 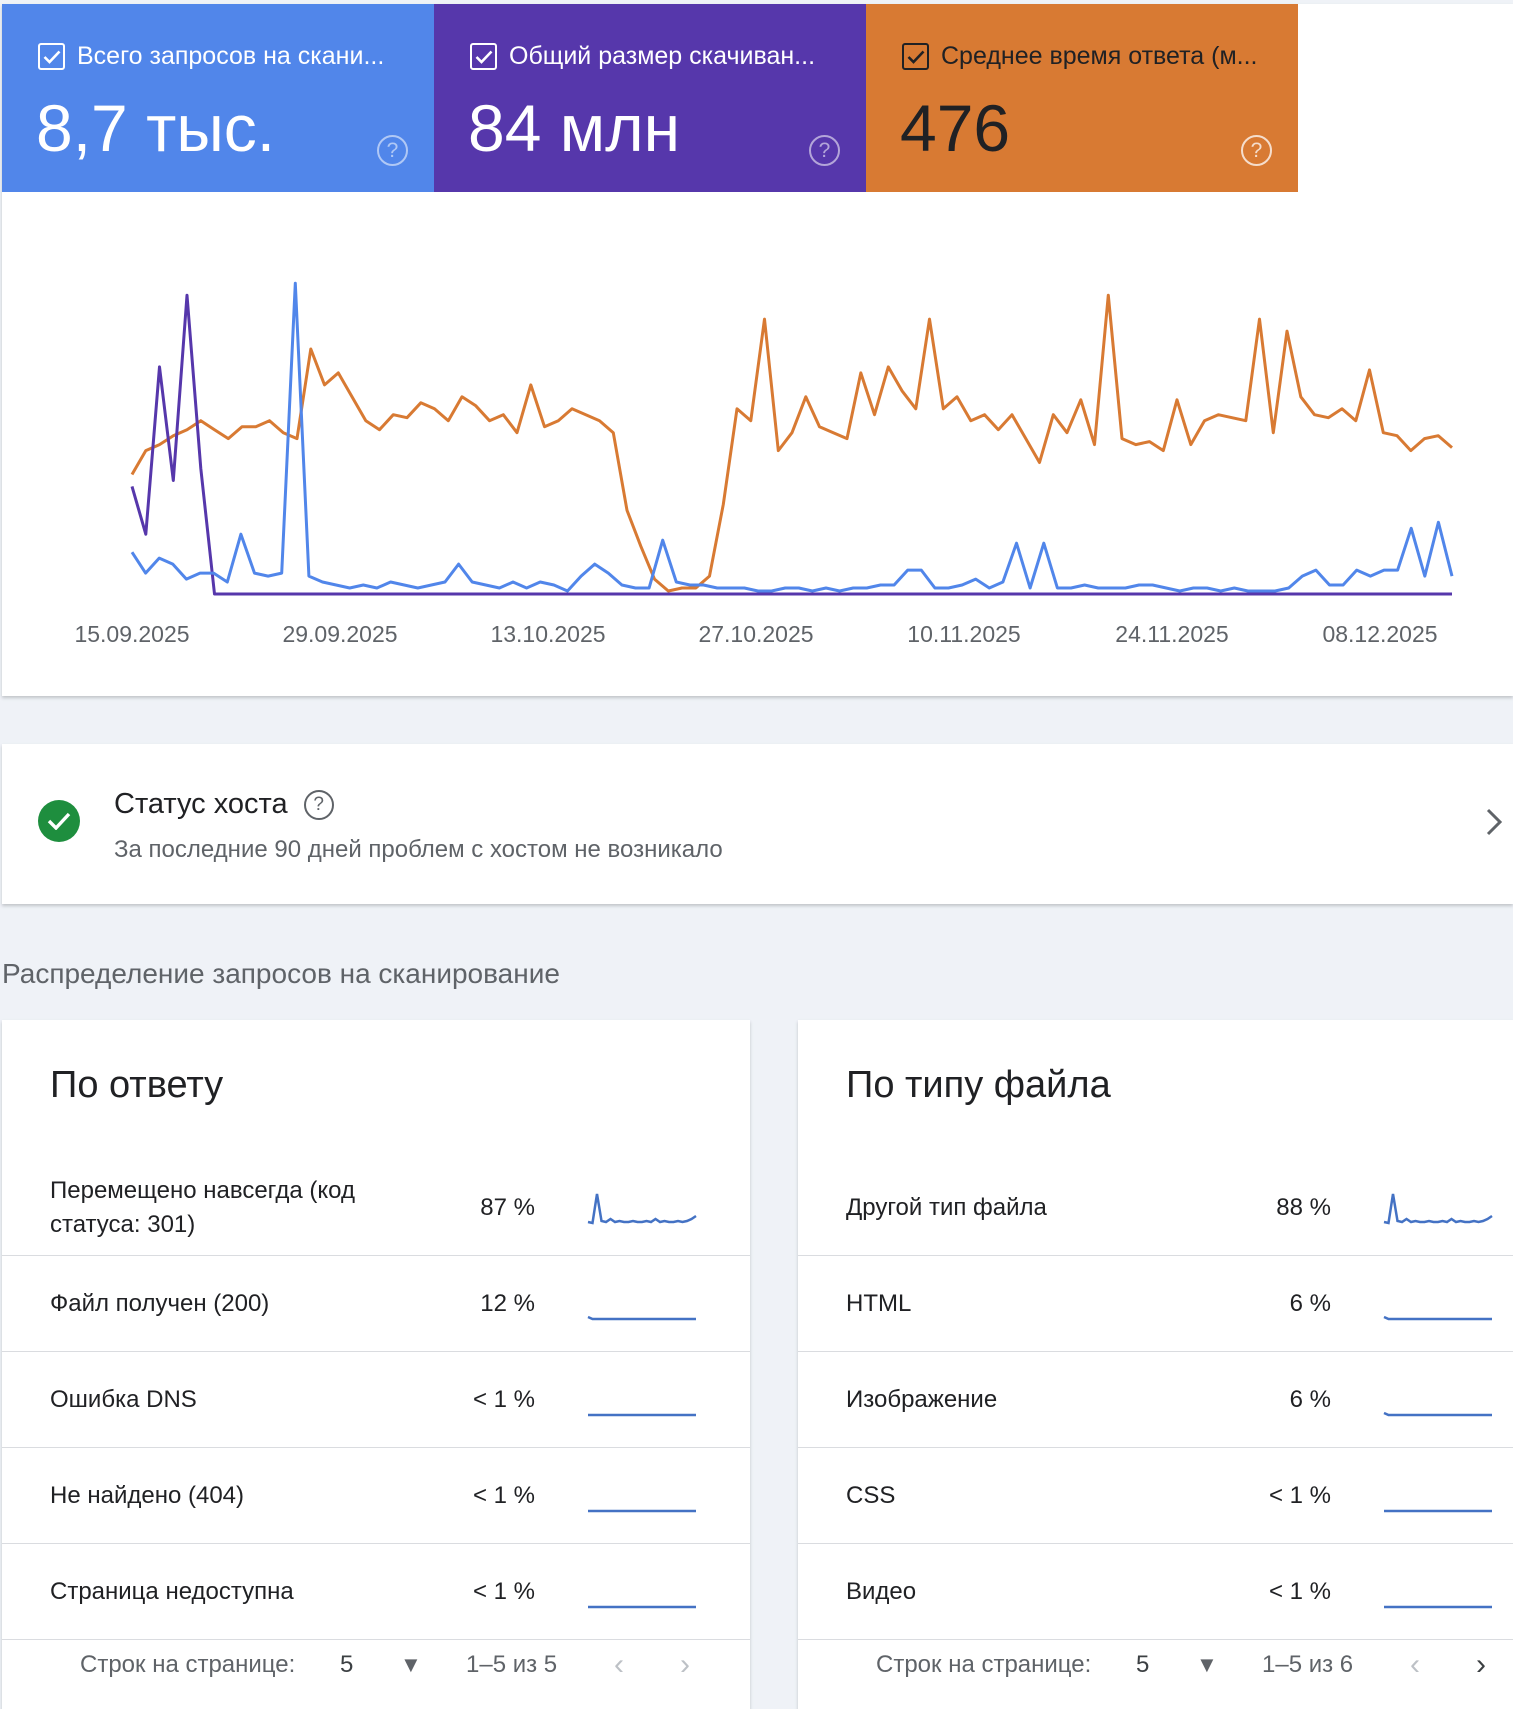 I want to click on row-percent: 87 %, so click(x=507, y=1207).